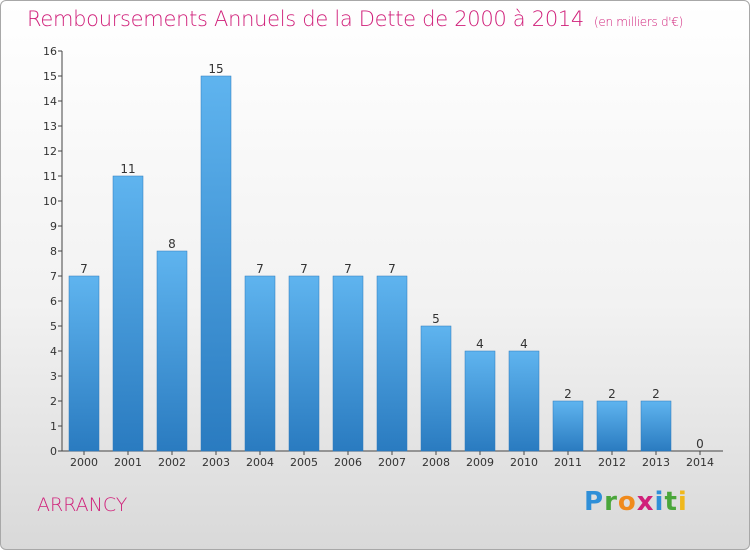 The width and height of the screenshot is (750, 550). Describe the element at coordinates (524, 462) in the screenshot. I see `x-tick-label: 2010` at that location.